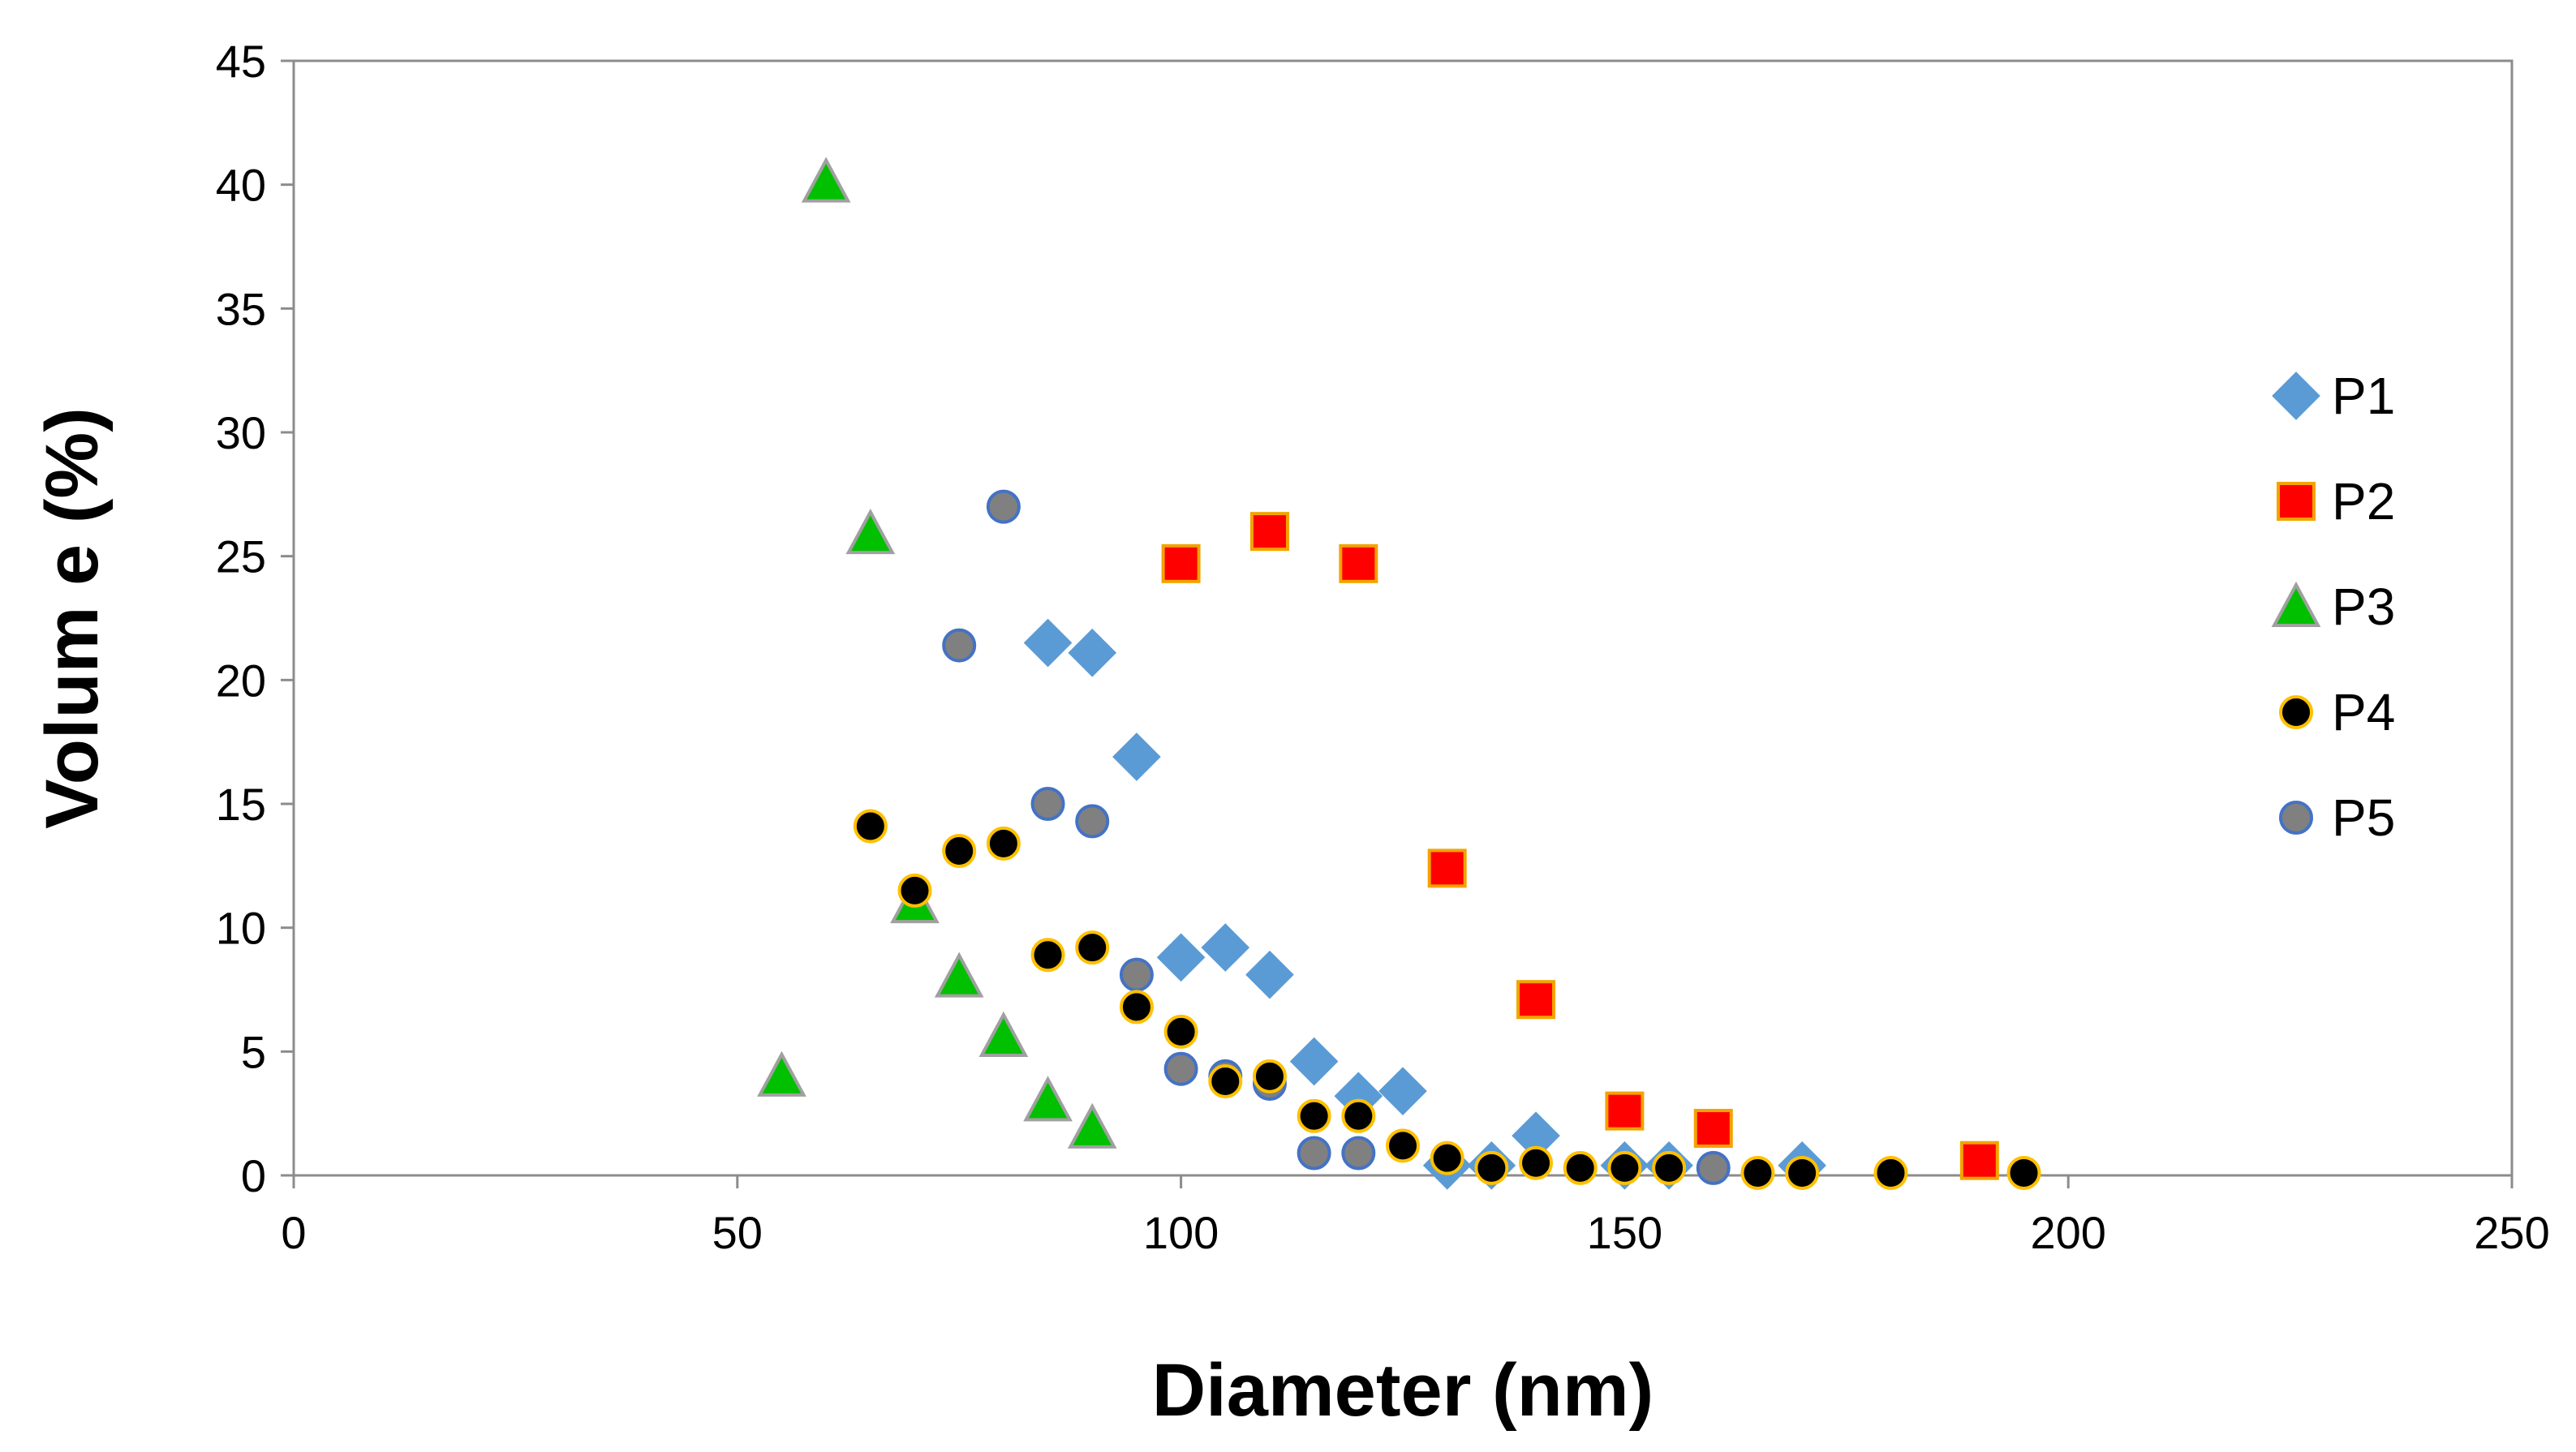 The height and width of the screenshot is (1452, 2576). I want to click on x-tick-label: 100, so click(1181, 1232).